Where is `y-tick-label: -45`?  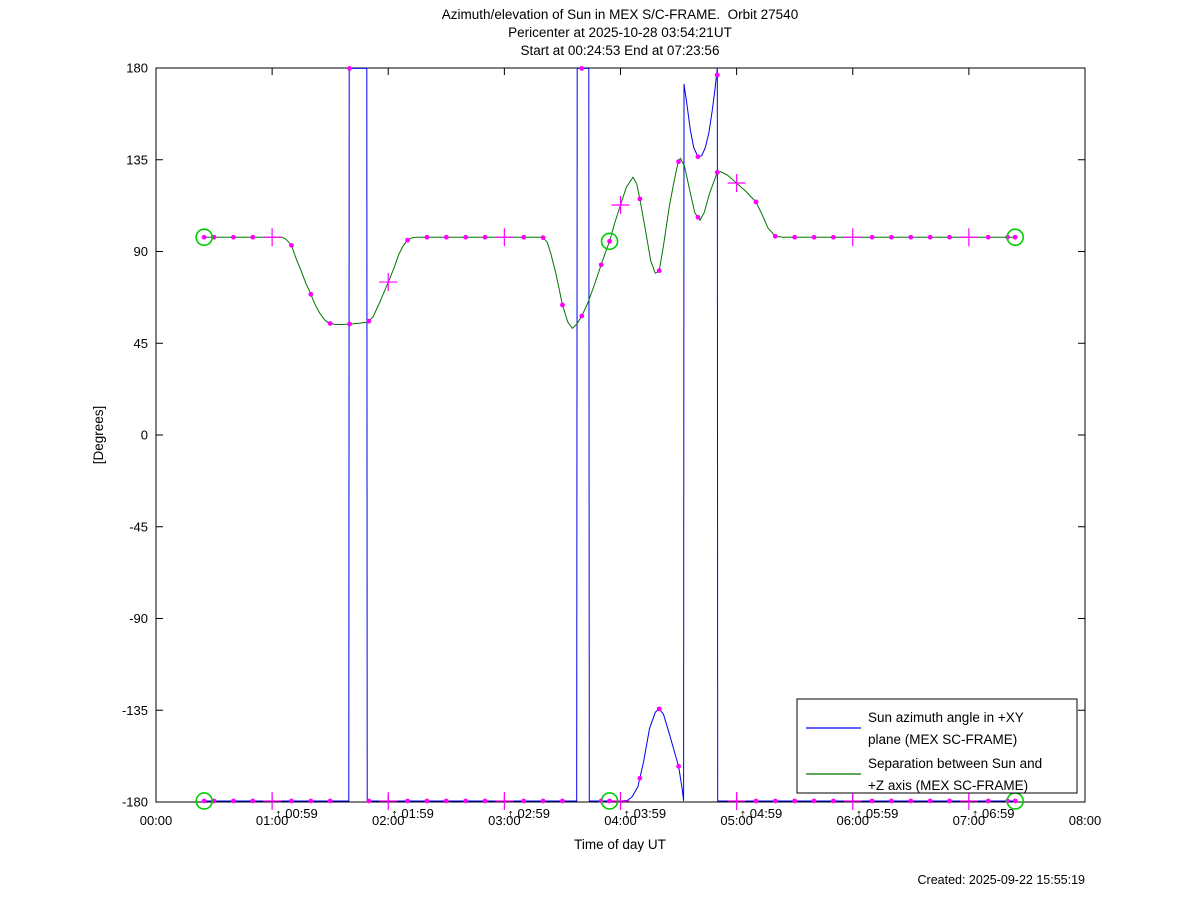 y-tick-label: -45 is located at coordinates (138, 526).